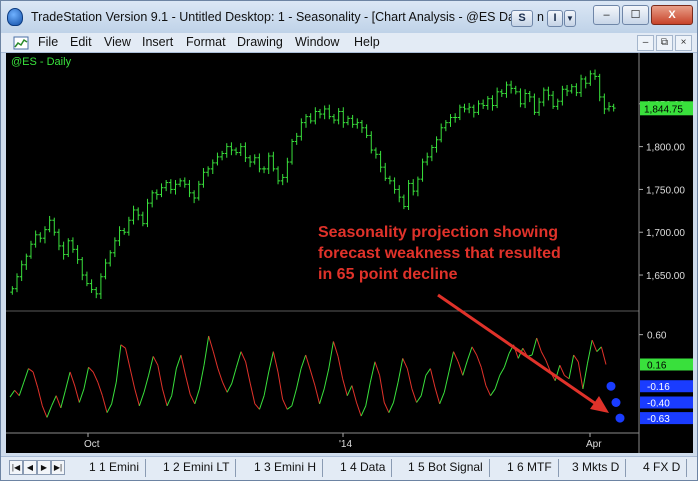 The image size is (698, 481). Describe the element at coordinates (599, 404) in the screenshot. I see `annotation-arrow-head` at that location.